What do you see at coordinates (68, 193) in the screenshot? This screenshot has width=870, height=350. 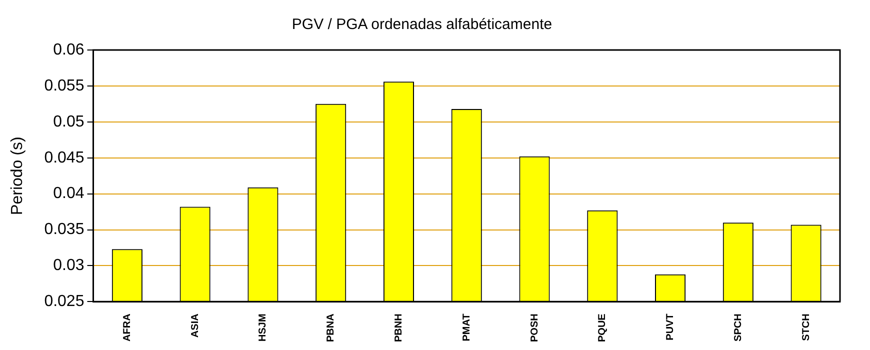 I see `y-tick-label: 0.04` at bounding box center [68, 193].